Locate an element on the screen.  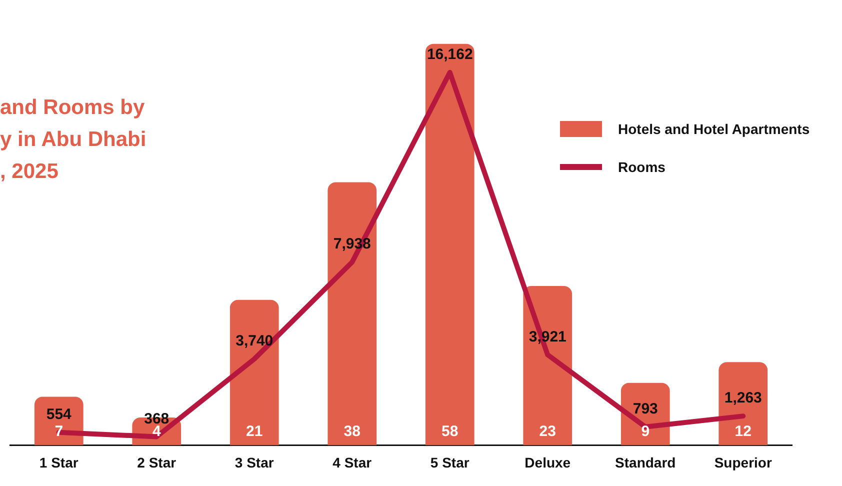
data-label: 4 is located at coordinates (157, 431).